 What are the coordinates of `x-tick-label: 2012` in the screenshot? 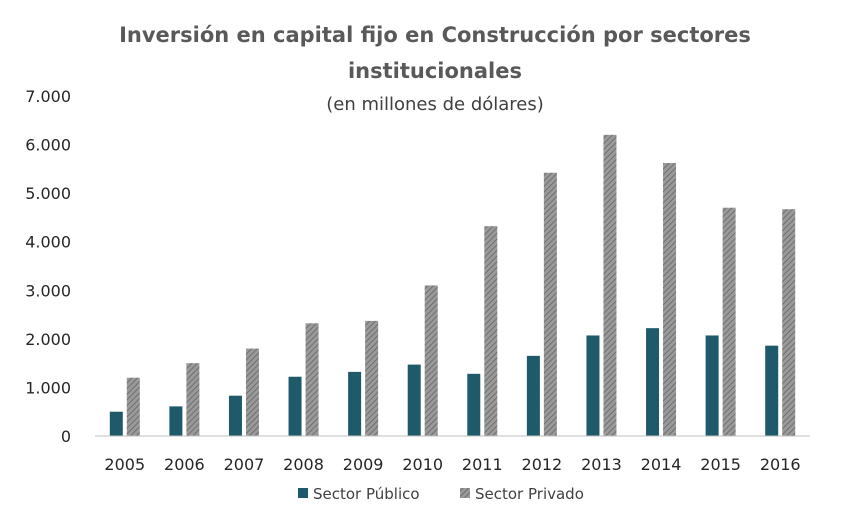 It's located at (542, 464).